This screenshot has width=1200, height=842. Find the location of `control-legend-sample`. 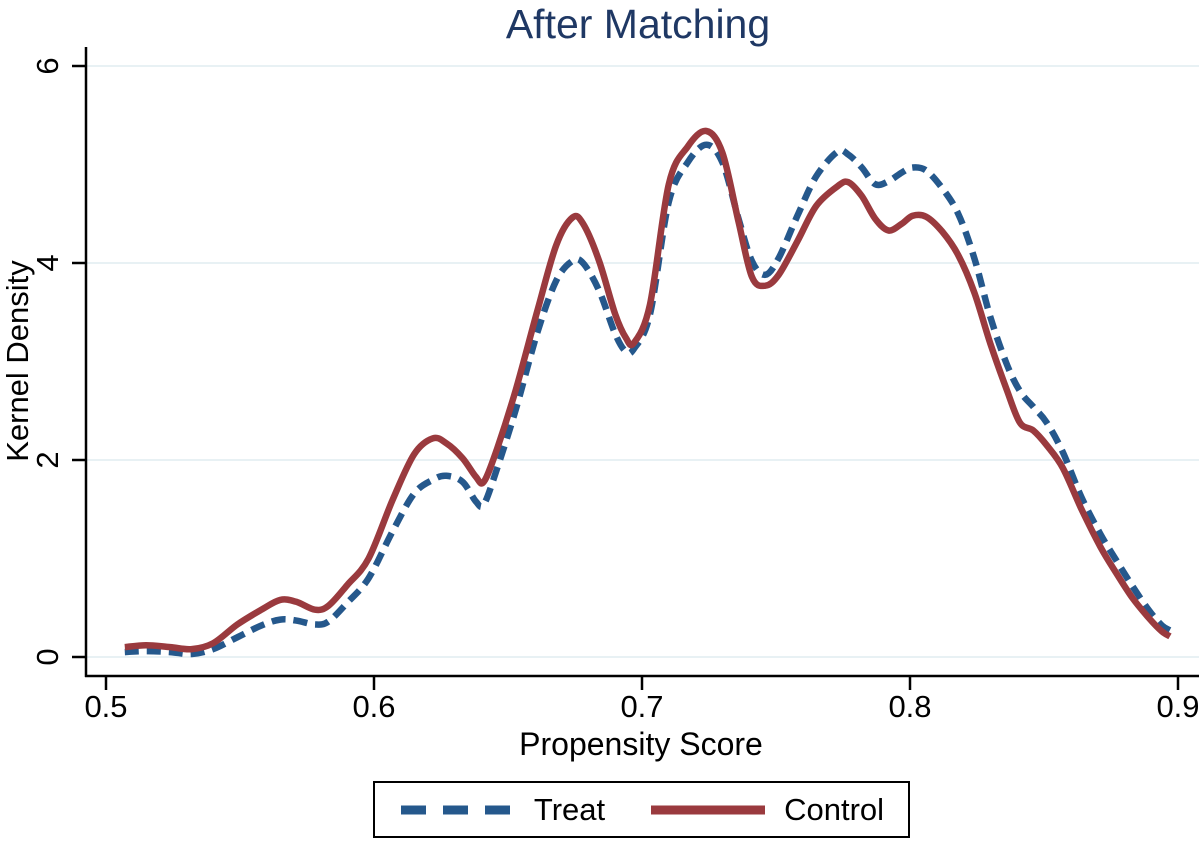

control-legend-sample is located at coordinates (708, 810).